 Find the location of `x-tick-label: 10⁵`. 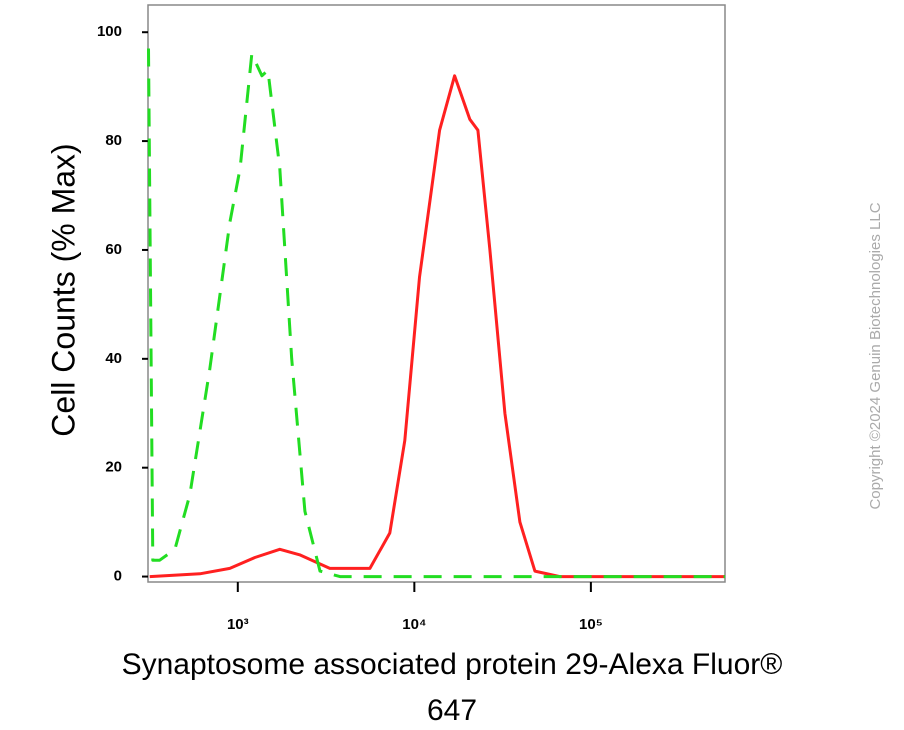

x-tick-label: 10⁵ is located at coordinates (591, 624).